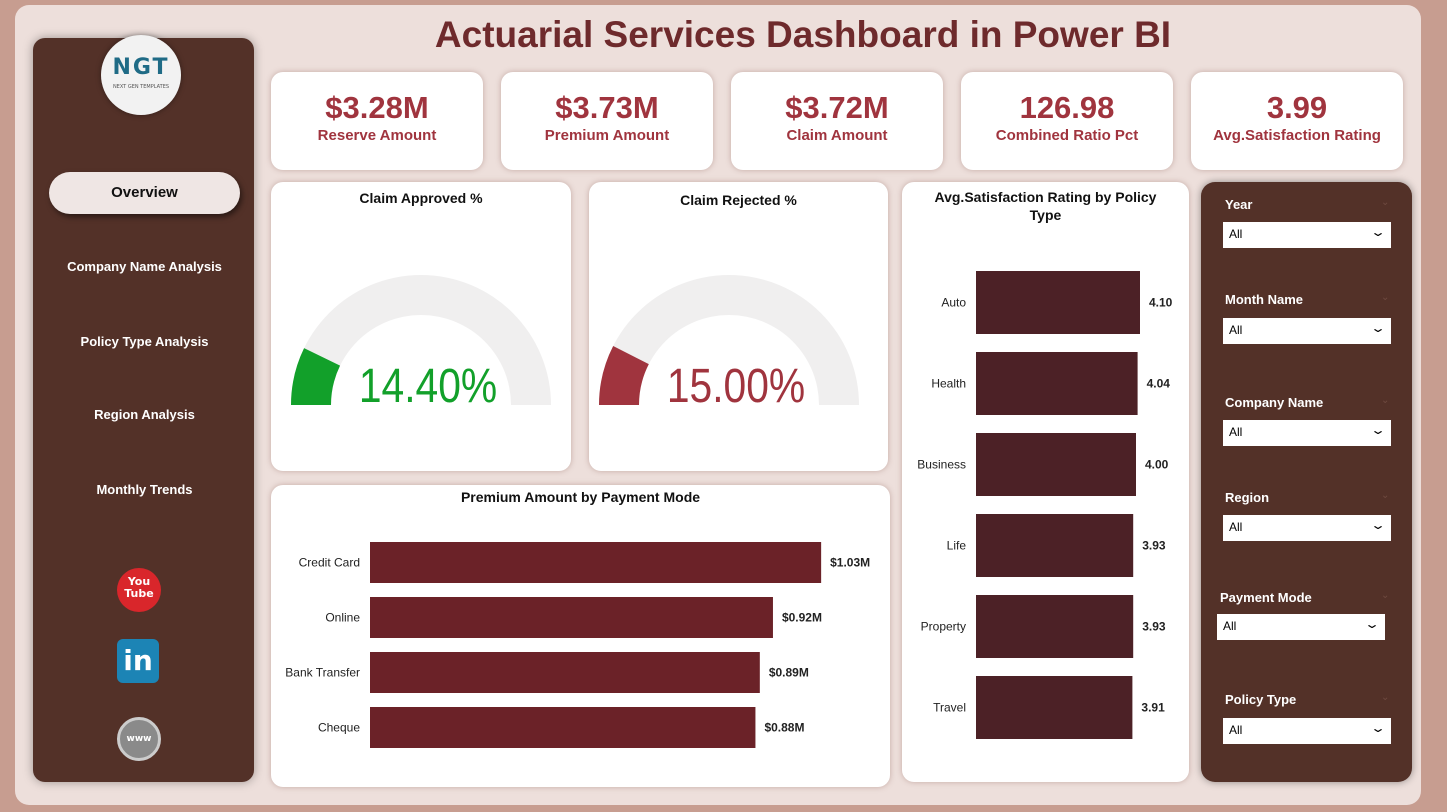 The image size is (1447, 812). I want to click on category-label: Auto, so click(953, 303).